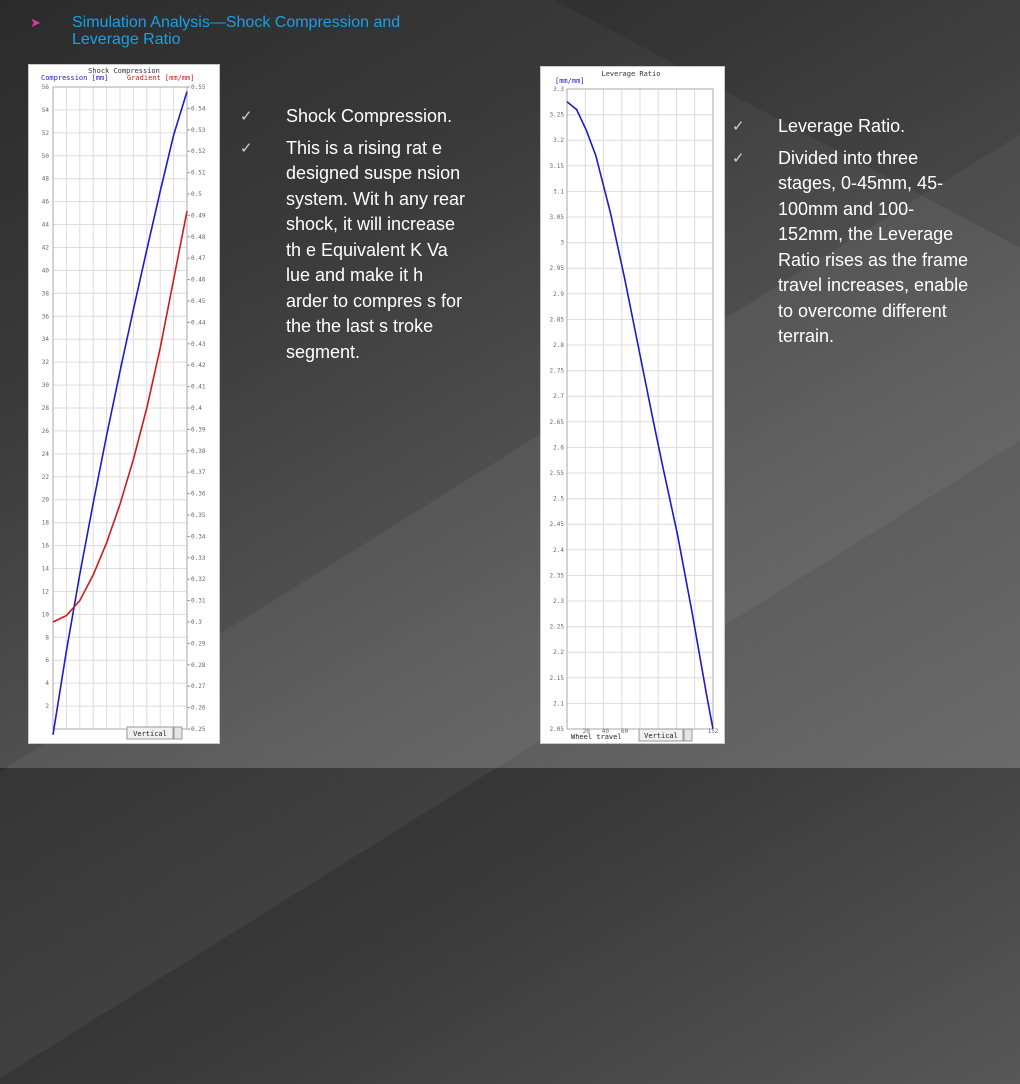 This screenshot has width=1020, height=1084. What do you see at coordinates (630, 74) in the screenshot?
I see `chart-title: Leverage Ratio` at bounding box center [630, 74].